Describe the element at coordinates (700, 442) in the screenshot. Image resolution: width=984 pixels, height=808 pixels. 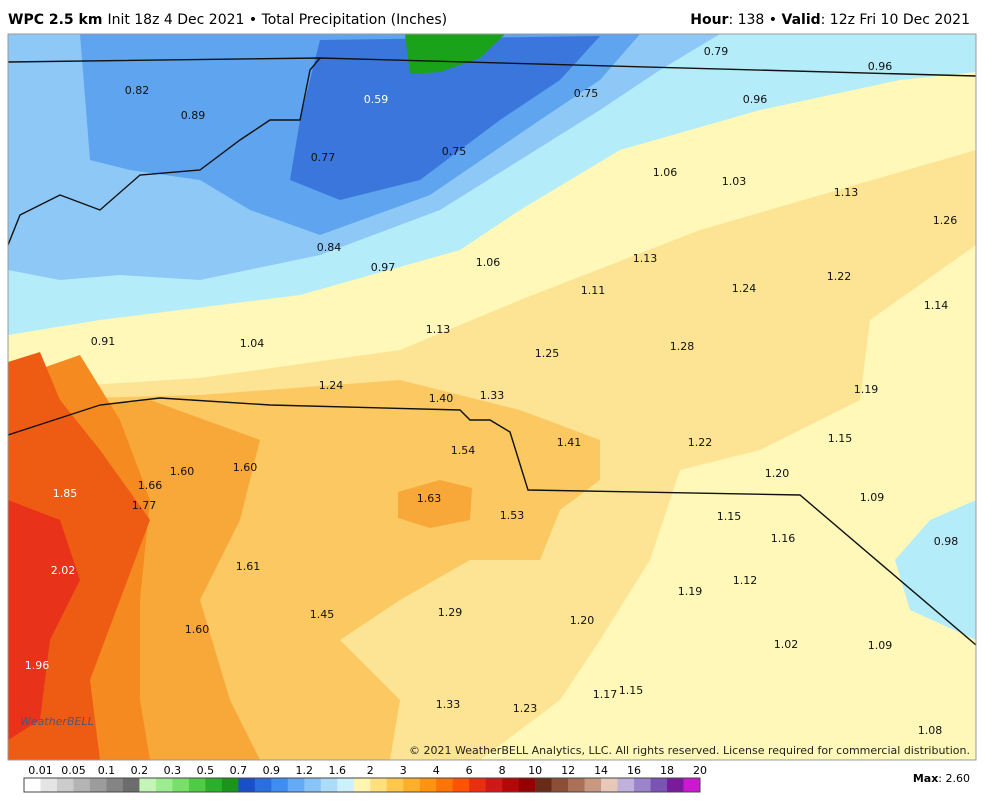
I see `map-value-label: 1.22` at that location.